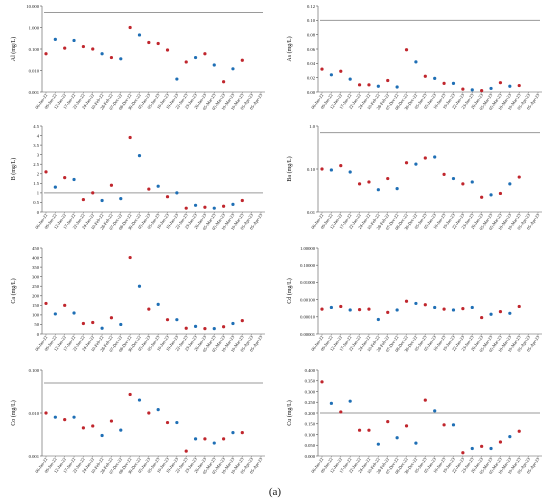  What do you see at coordinates (289, 48) in the screenshot?
I see `y-axis-title: As (mg/L)` at bounding box center [289, 48].